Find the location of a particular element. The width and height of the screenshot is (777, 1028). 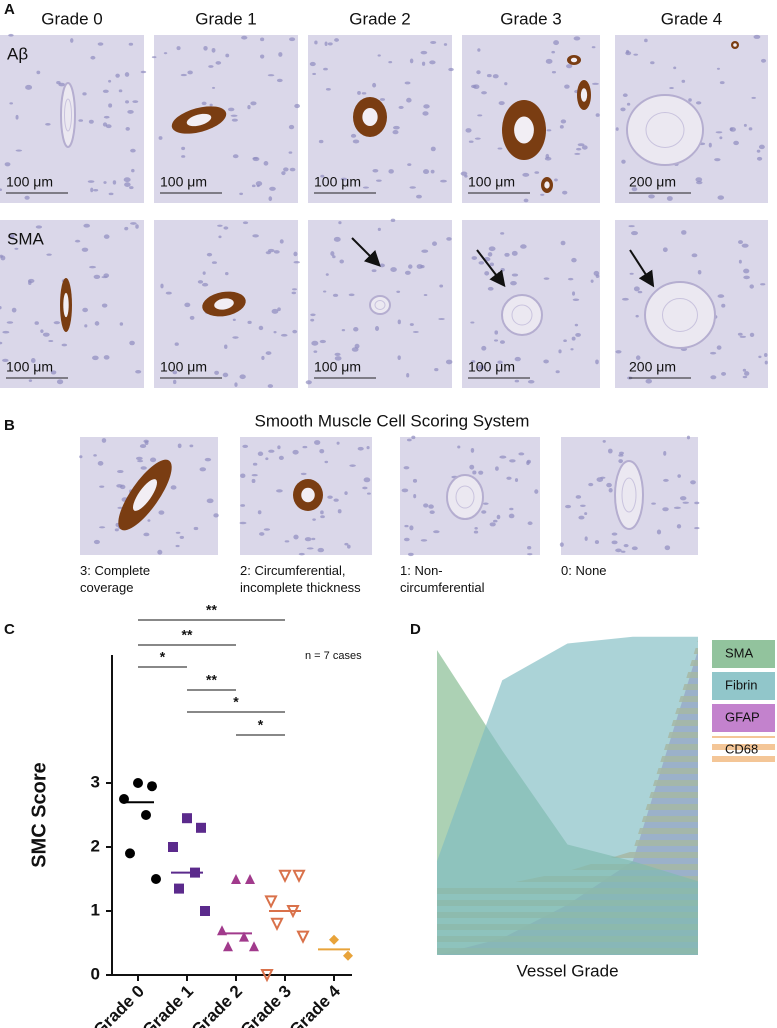

x-tick-label: Grade 3 is located at coordinates (266, 1005).